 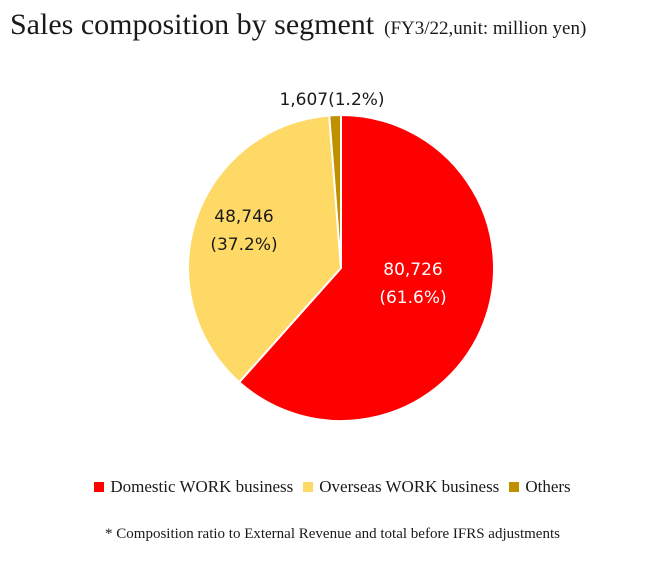 What do you see at coordinates (335, 191) in the screenshot?
I see `pie-slice-others` at bounding box center [335, 191].